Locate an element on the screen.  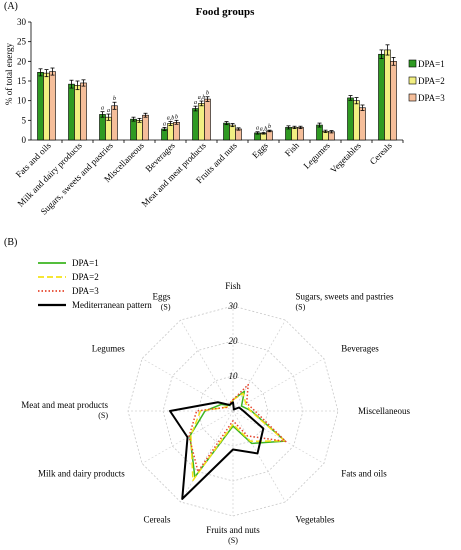
radar-axis-label: Fish is located at coordinates (233, 286).